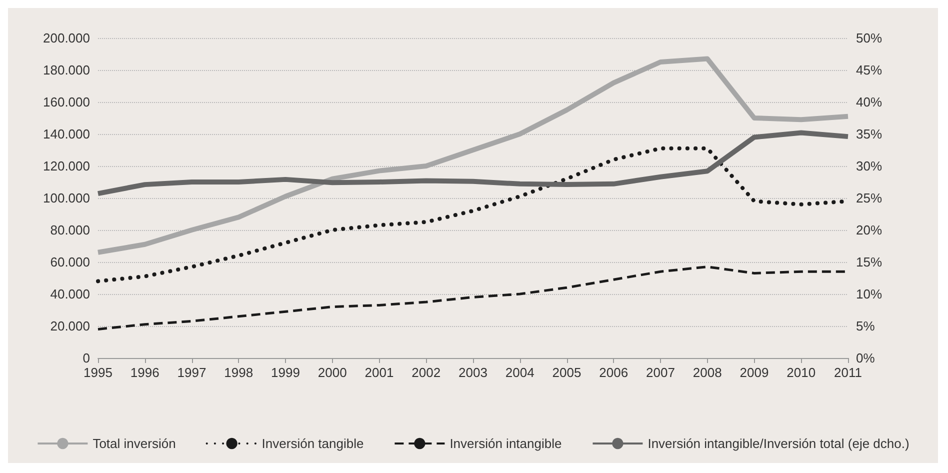 Image resolution: width=948 pixels, height=473 pixels. Describe the element at coordinates (66, 70) in the screenshot. I see `y-tick-label: 180.000` at that location.